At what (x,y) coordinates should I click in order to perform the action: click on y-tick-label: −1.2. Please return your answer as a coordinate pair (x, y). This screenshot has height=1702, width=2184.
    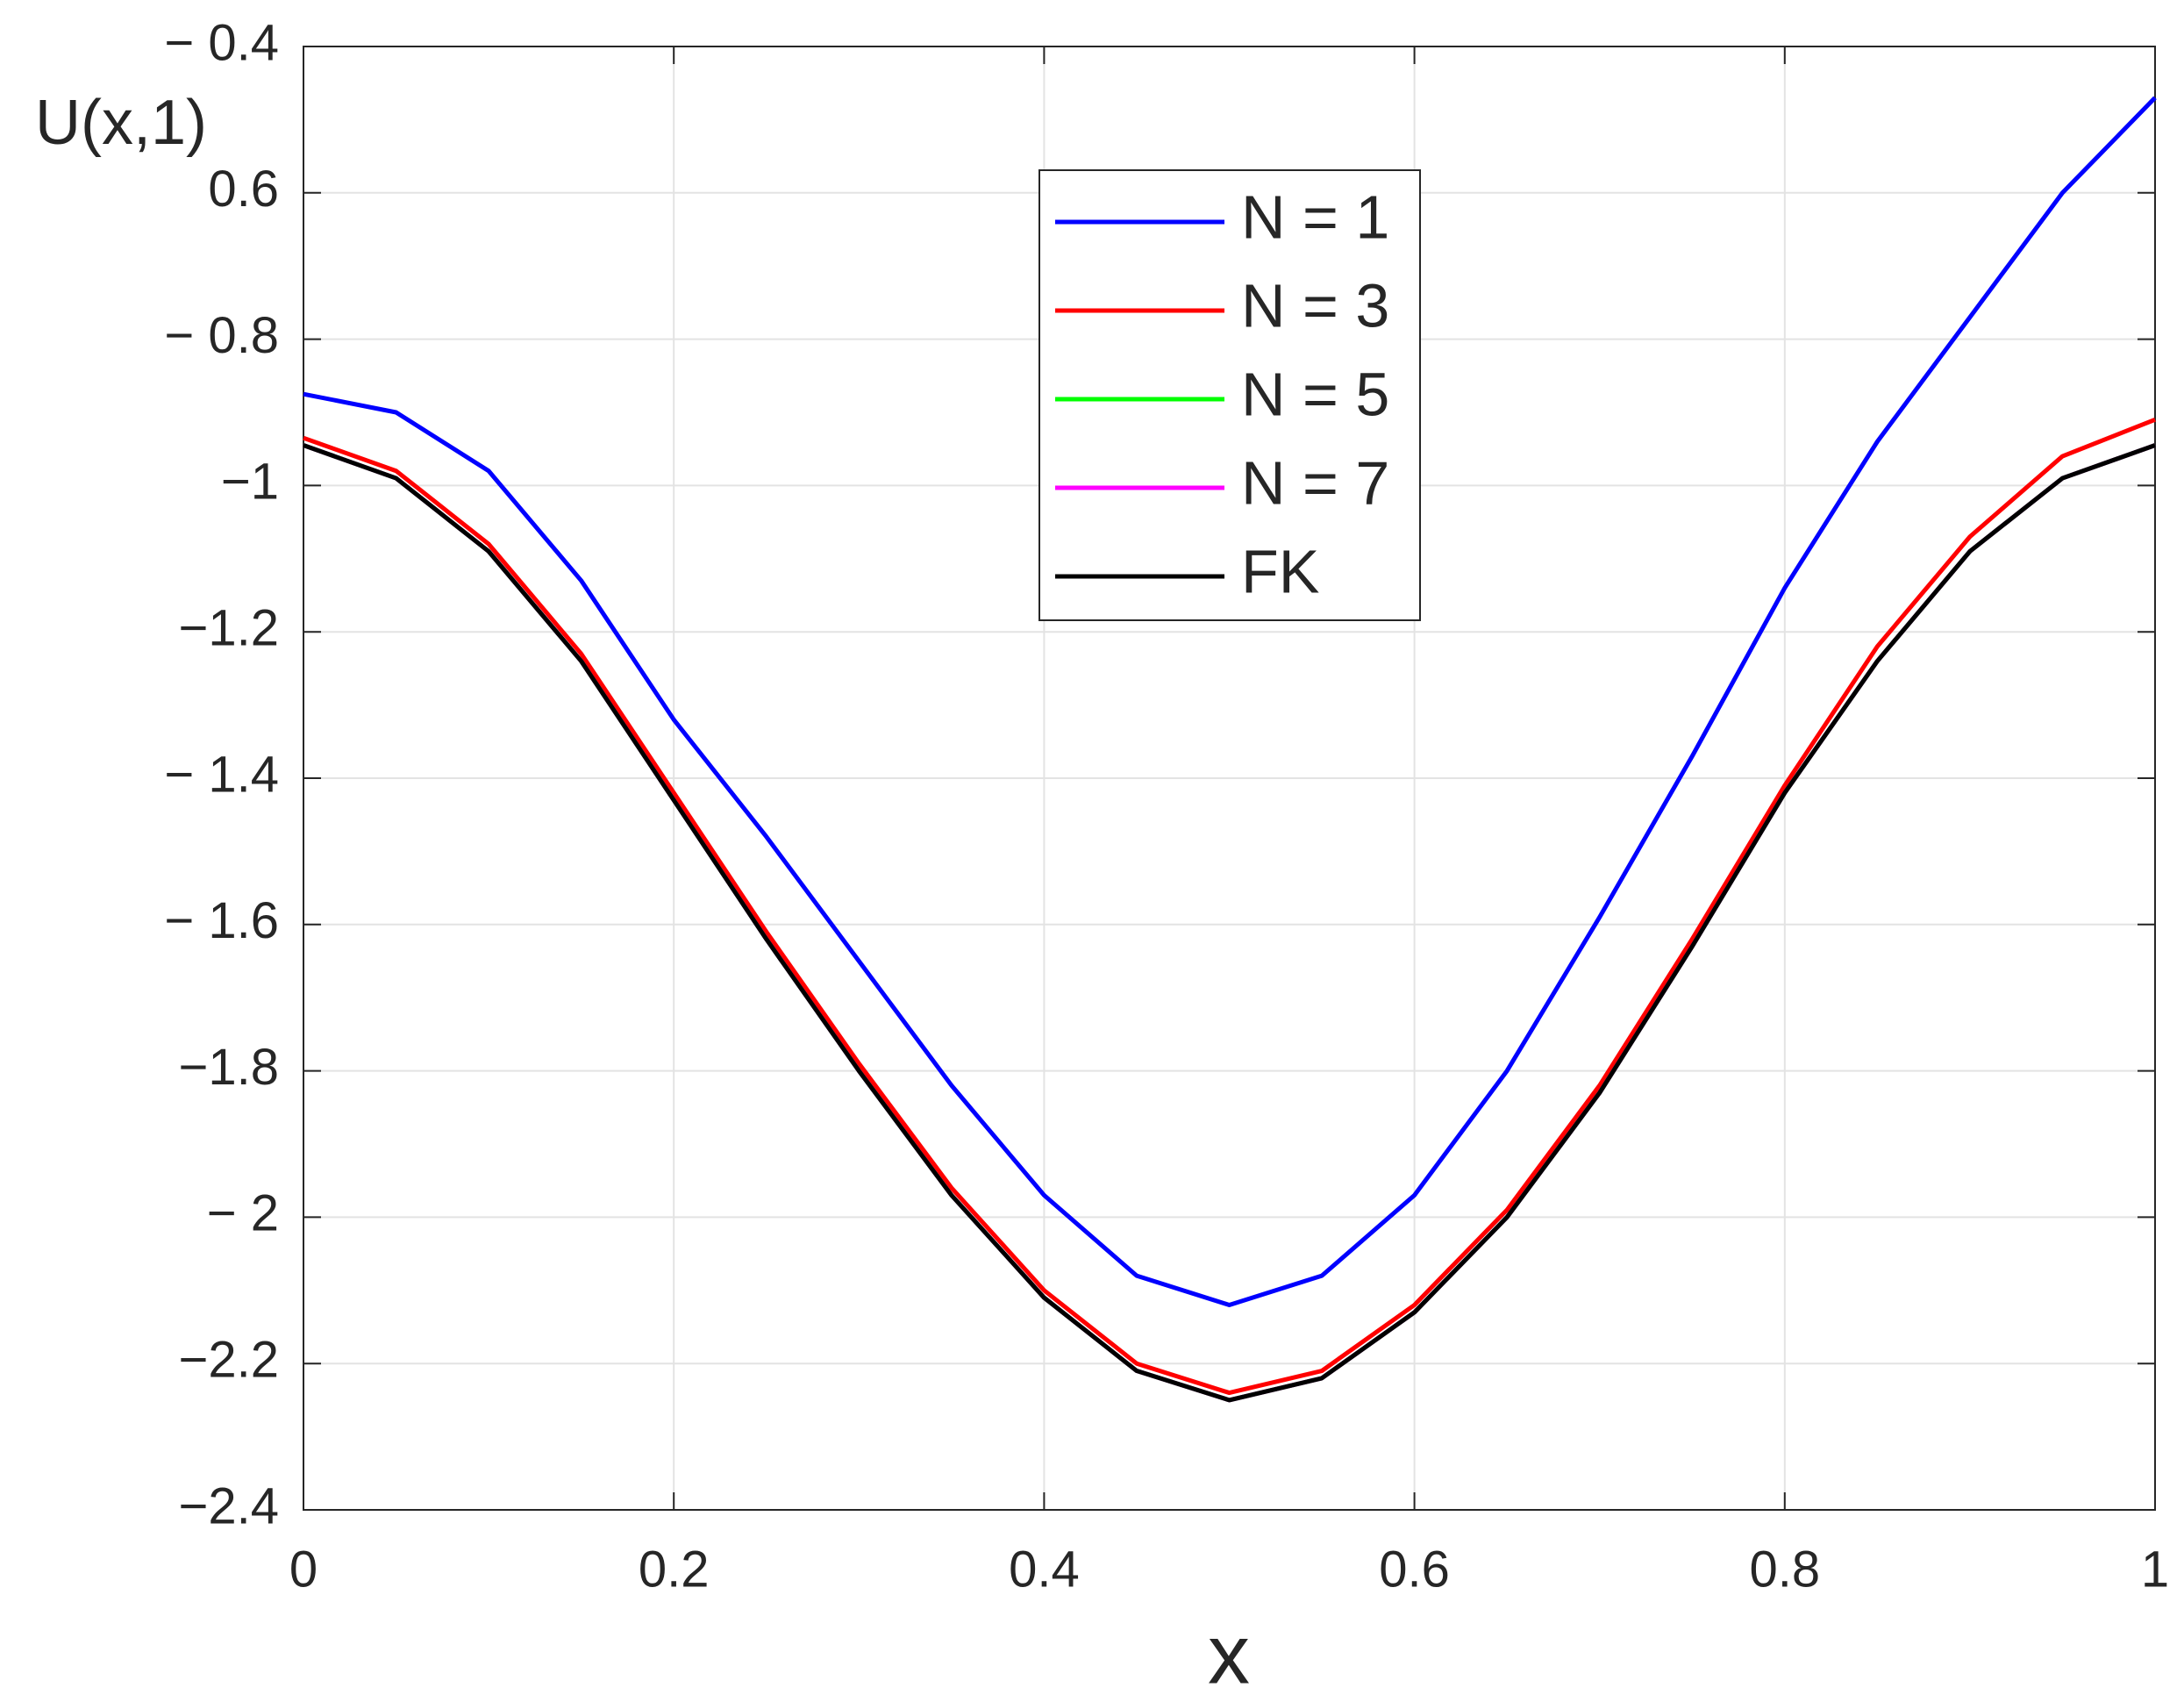
    Looking at the image, I should click on (229, 628).